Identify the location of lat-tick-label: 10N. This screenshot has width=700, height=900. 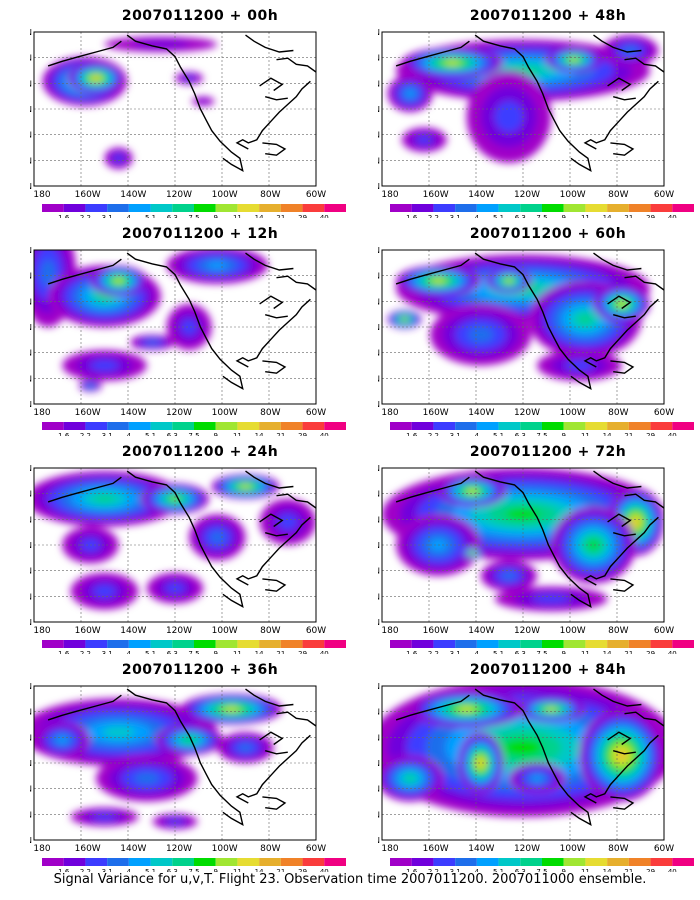
(31, 622).